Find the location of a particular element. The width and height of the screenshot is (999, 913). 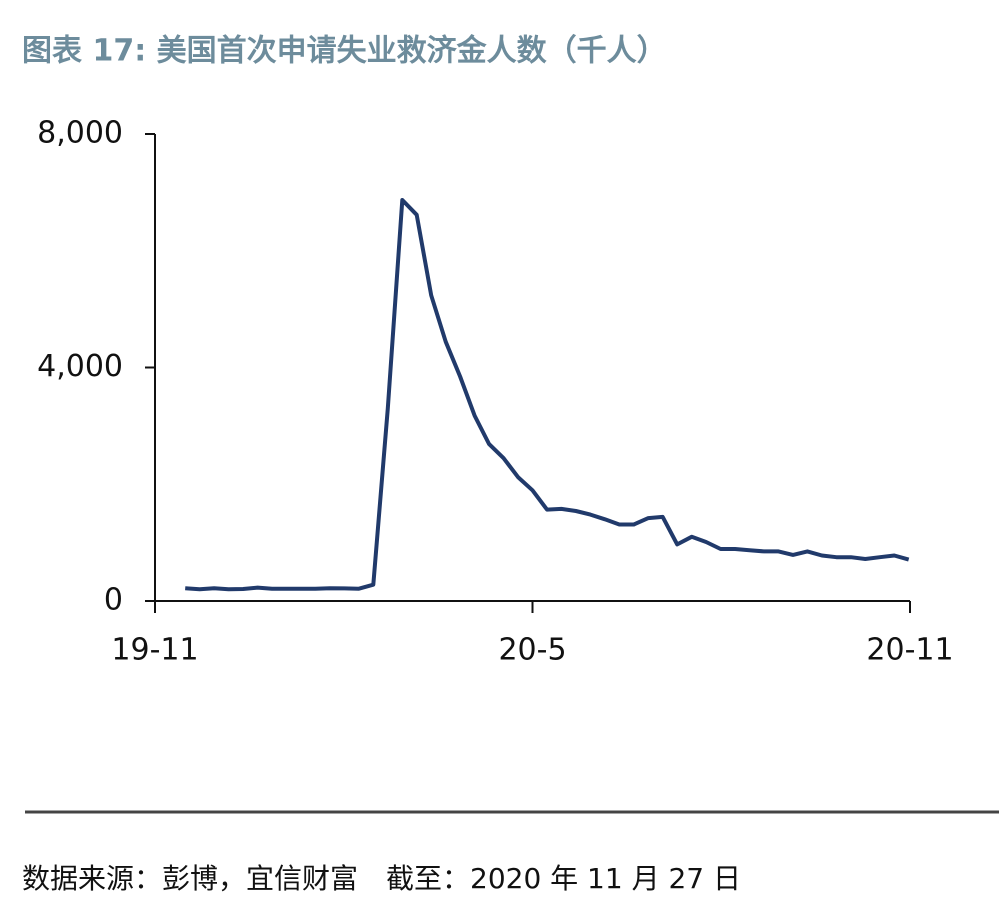

y-tick-label: 8,000 is located at coordinates (80, 133).